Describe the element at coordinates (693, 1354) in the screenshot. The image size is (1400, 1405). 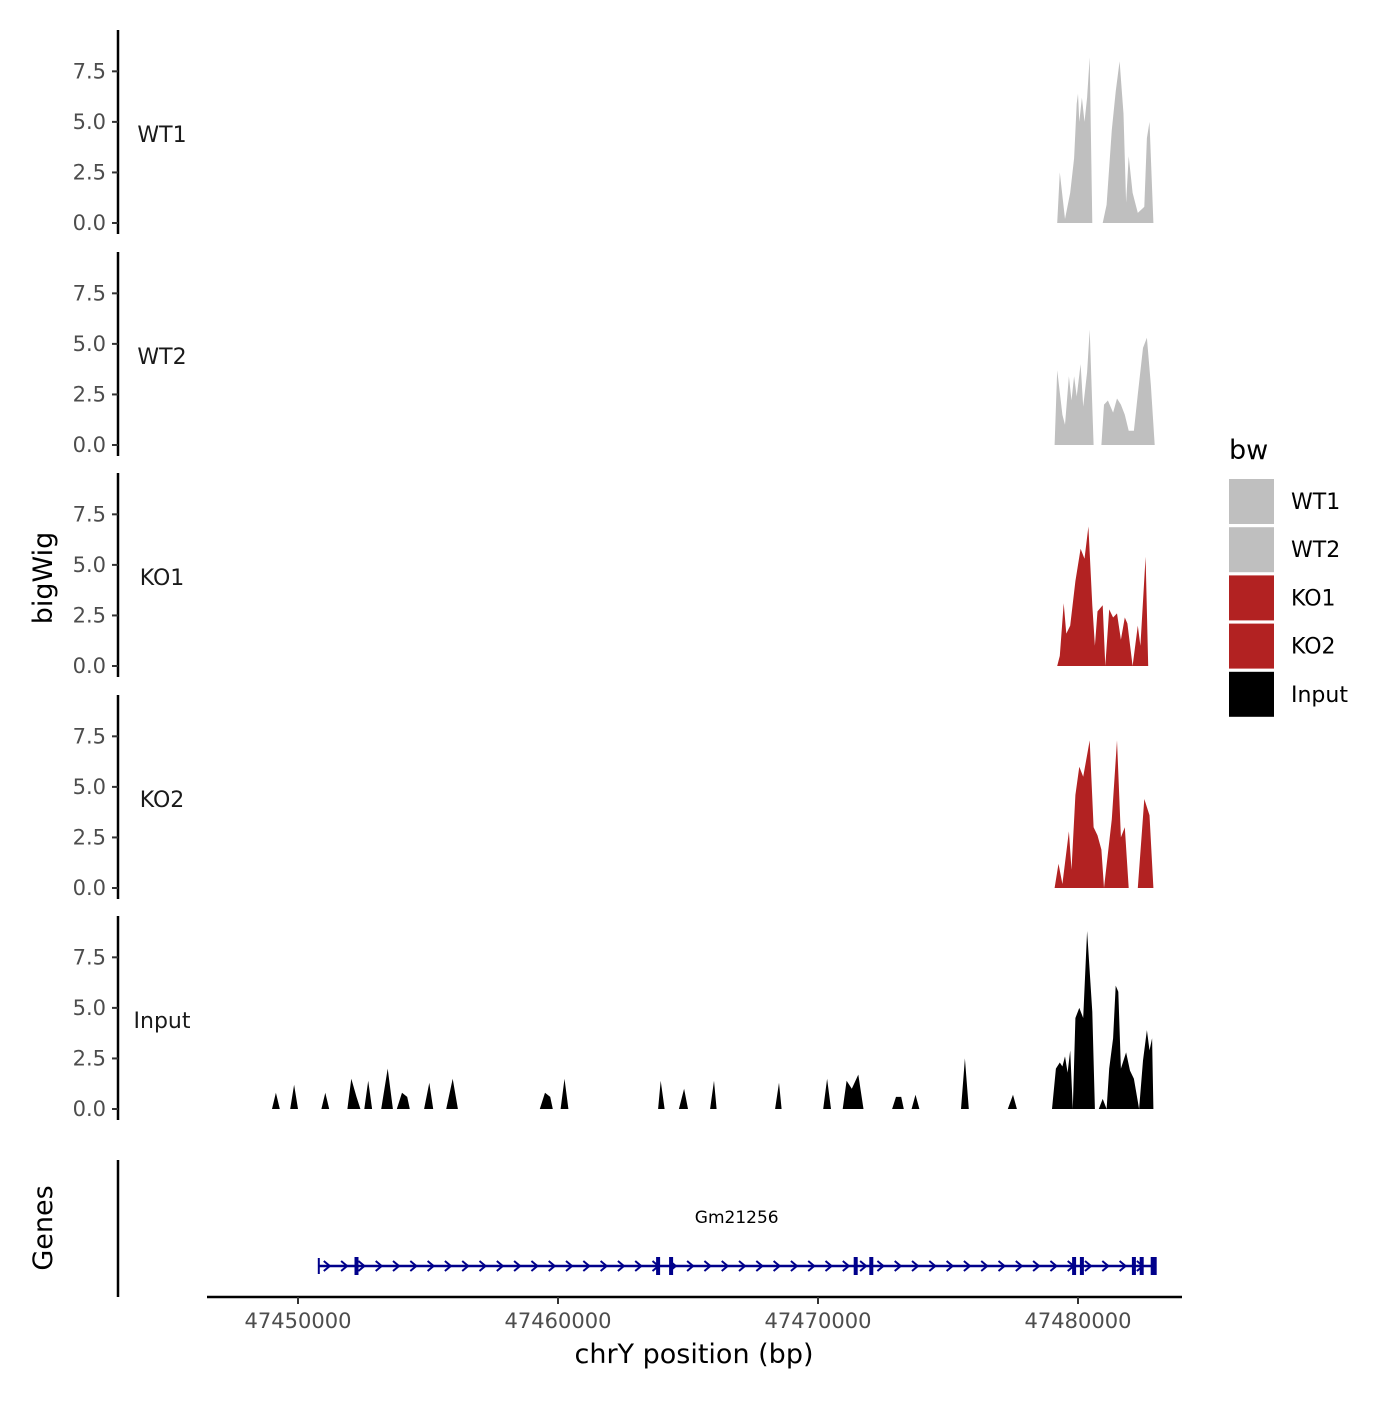
I see `x-axis-title: chrY position (bp)` at that location.